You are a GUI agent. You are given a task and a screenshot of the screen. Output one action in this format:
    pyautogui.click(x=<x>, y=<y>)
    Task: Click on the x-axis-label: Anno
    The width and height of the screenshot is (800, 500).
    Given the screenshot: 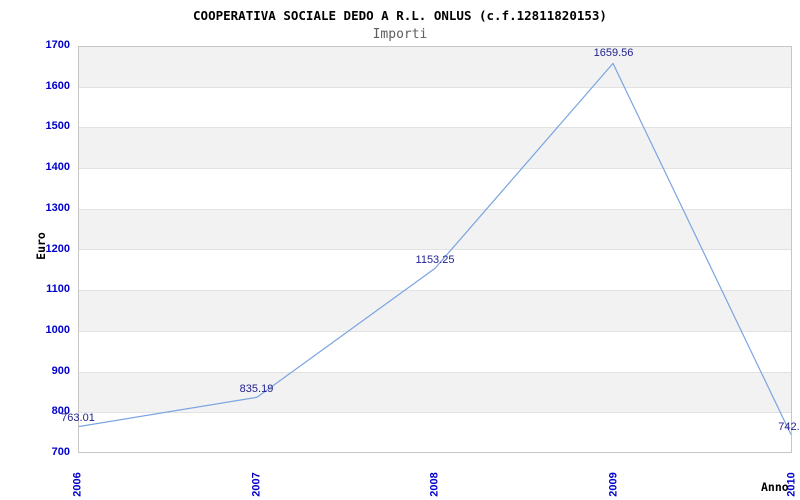 What is the action you would take?
    pyautogui.click(x=775, y=487)
    